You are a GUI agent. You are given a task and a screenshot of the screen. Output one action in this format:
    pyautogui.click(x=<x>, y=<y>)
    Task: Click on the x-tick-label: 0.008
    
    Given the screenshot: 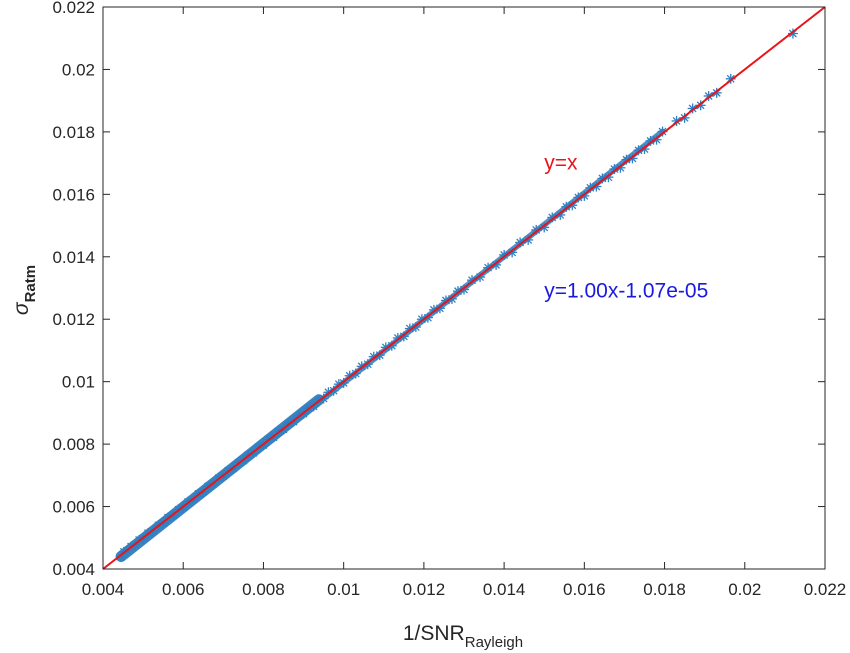 What is the action you would take?
    pyautogui.click(x=263, y=589)
    